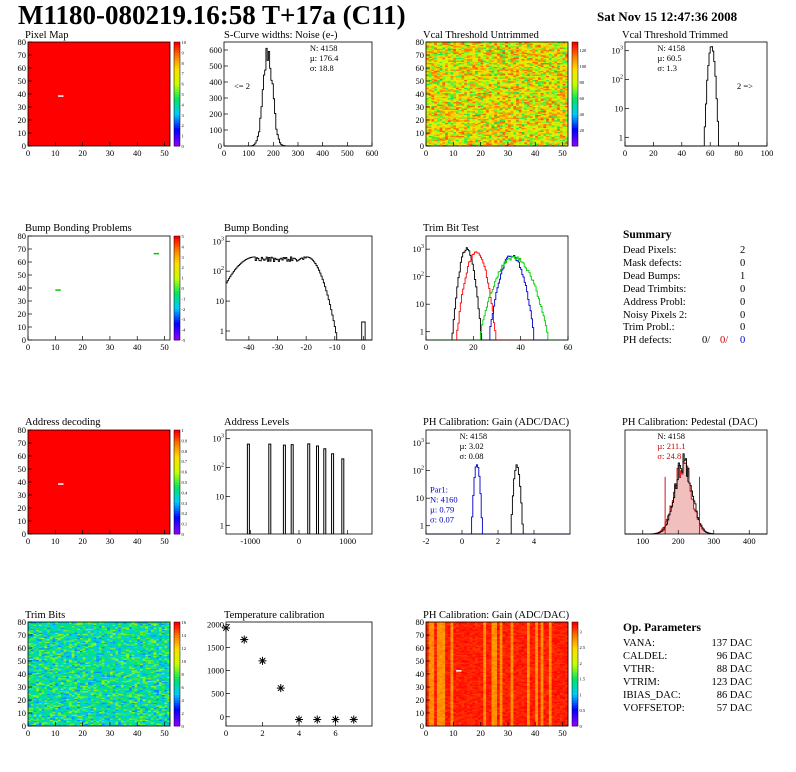  I want to click on colorbar-tick-label: 80, so click(582, 82).